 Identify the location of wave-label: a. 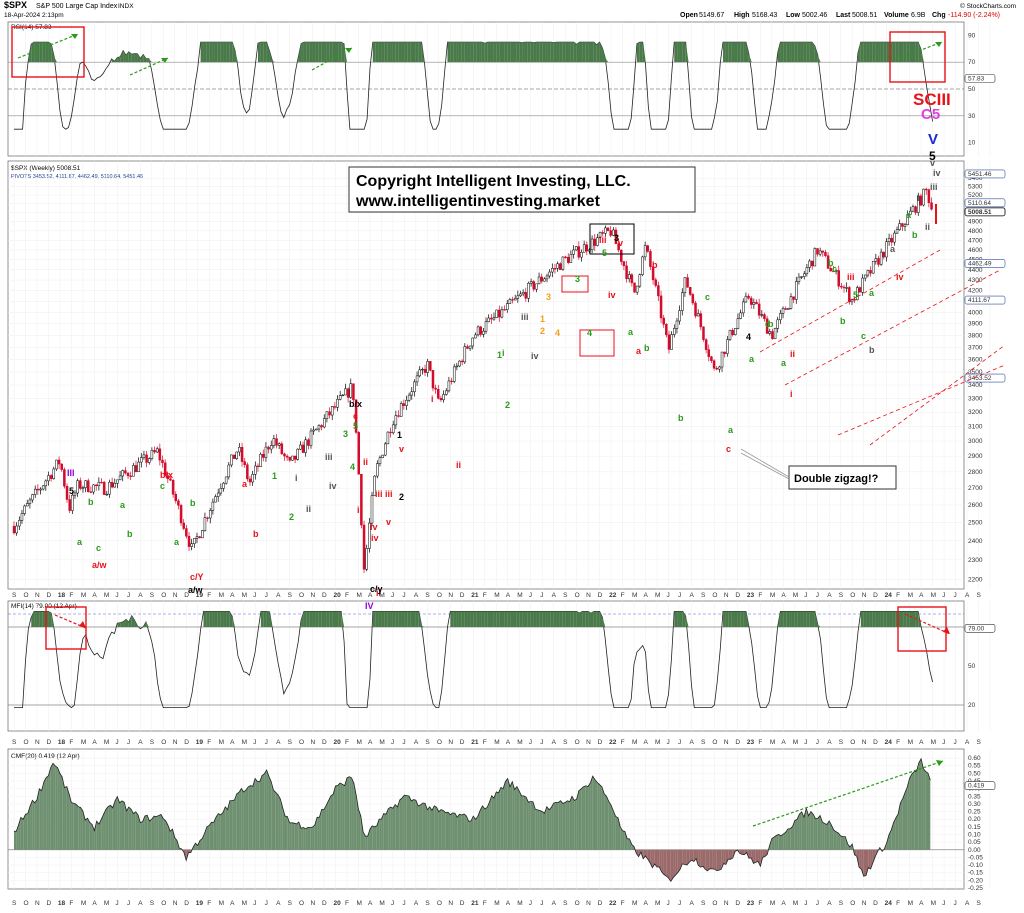
(731, 430).